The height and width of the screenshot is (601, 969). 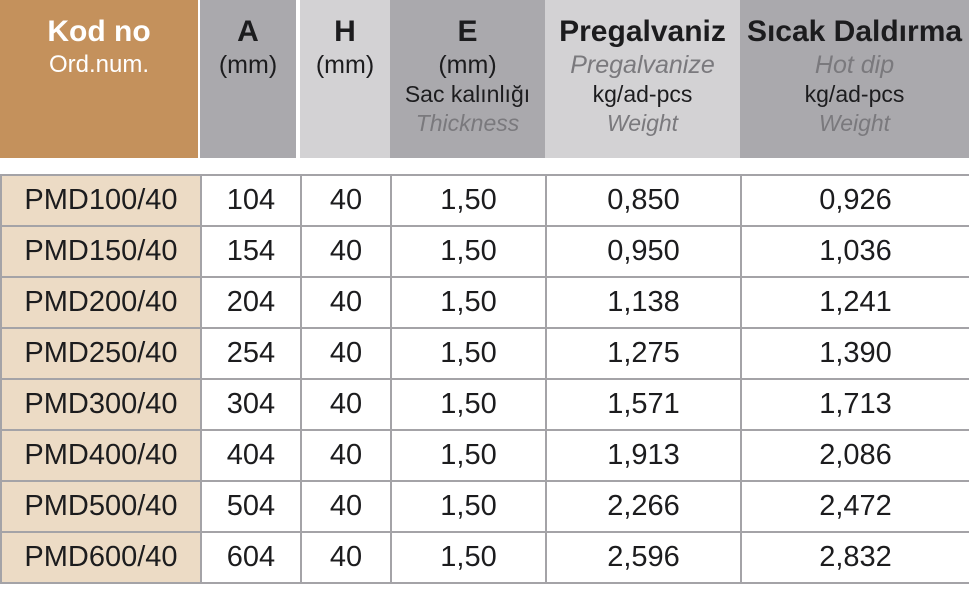 I want to click on col-header-kod-no: Kod no Ord.num., so click(x=100, y=79).